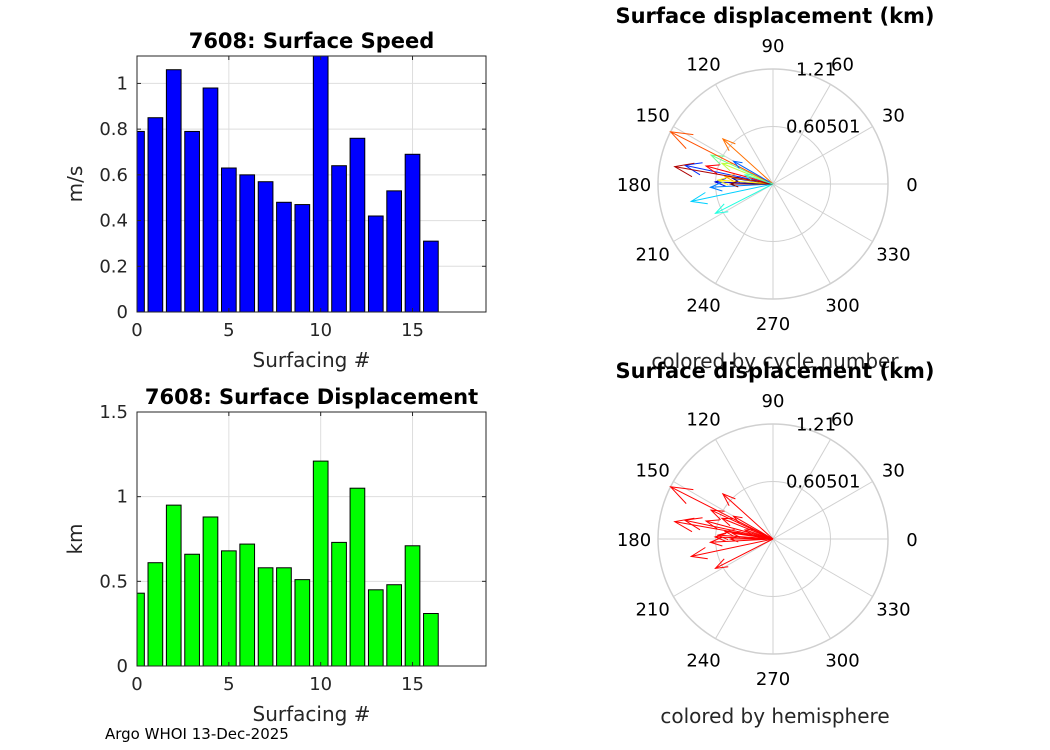  I want to click on angle-tick-label: 60, so click(842, 65).